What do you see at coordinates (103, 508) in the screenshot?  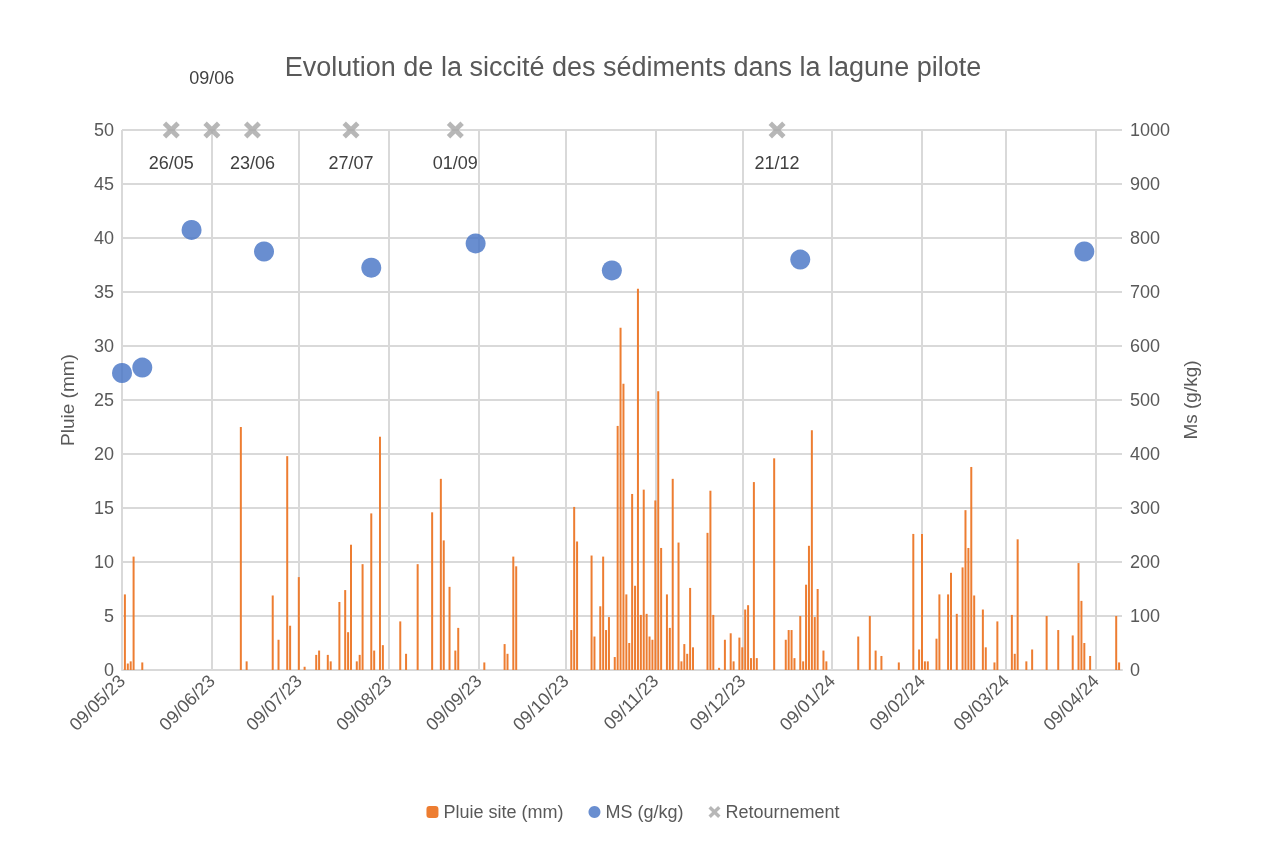 I see `y-tick-label: 15` at bounding box center [103, 508].